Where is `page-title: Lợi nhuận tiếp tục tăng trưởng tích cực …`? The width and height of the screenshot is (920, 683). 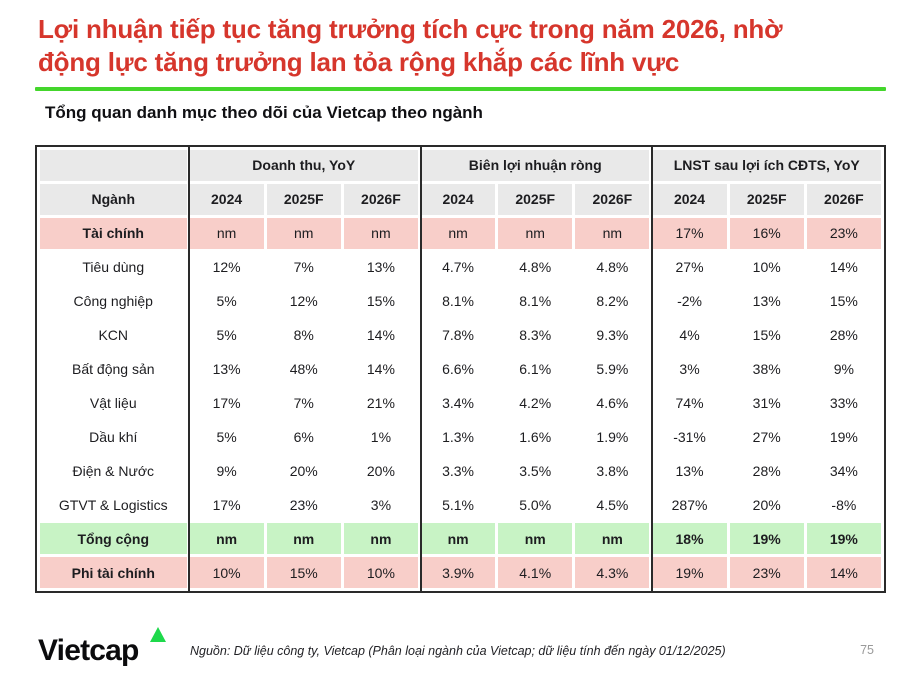 page-title: Lợi nhuận tiếp tục tăng trưởng tích cực … is located at coordinates (470, 46).